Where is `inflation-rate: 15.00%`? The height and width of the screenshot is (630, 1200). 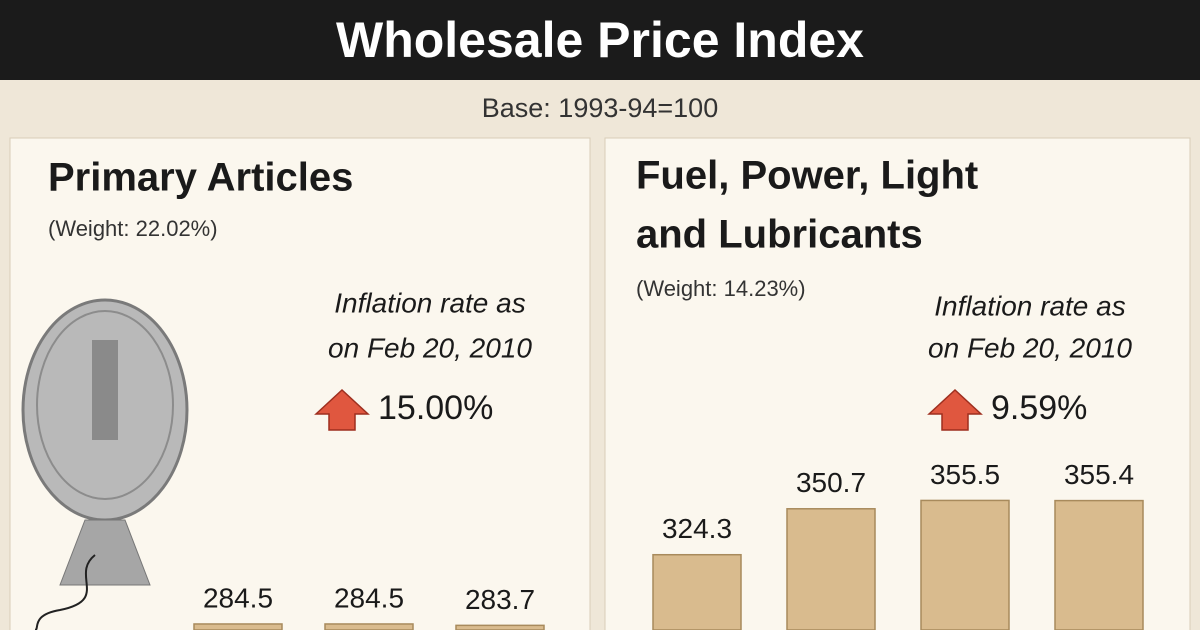 inflation-rate: 15.00% is located at coordinates (435, 408).